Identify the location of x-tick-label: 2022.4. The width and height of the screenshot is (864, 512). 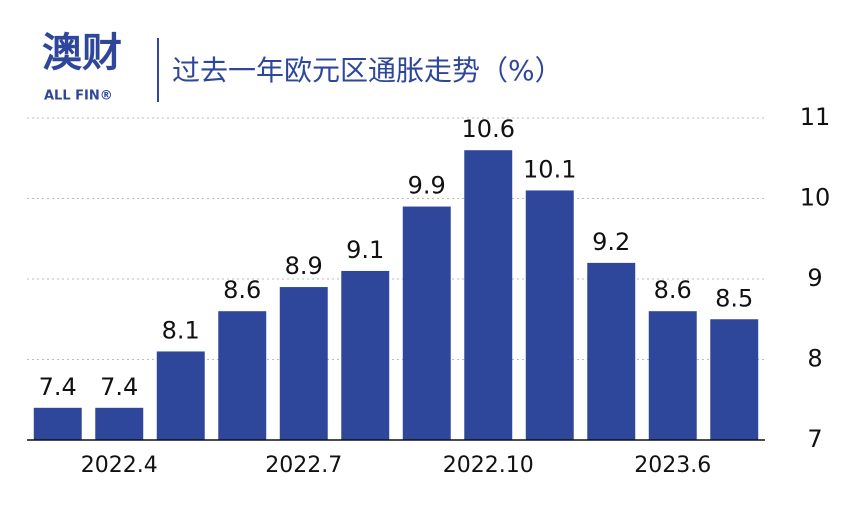
(119, 465).